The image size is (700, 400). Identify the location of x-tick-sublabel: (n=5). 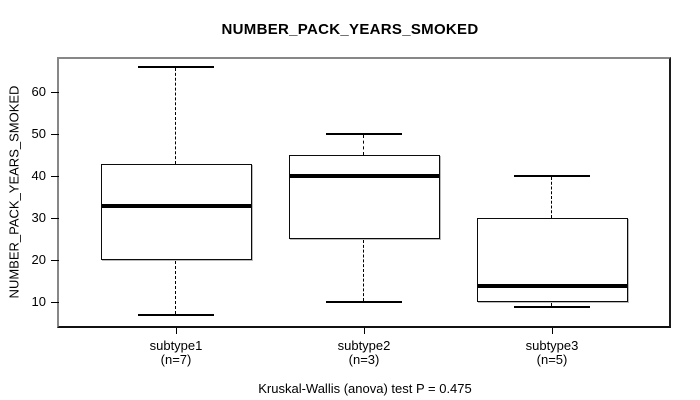
(552, 359).